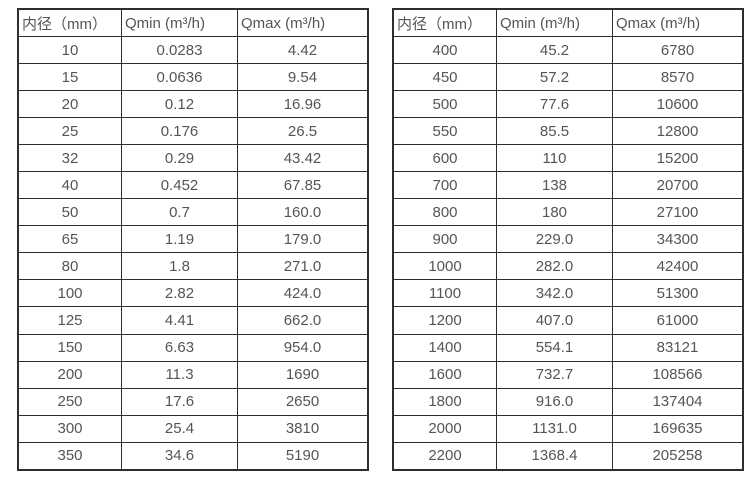  What do you see at coordinates (69, 104) in the screenshot?
I see `table-cell: 20` at bounding box center [69, 104].